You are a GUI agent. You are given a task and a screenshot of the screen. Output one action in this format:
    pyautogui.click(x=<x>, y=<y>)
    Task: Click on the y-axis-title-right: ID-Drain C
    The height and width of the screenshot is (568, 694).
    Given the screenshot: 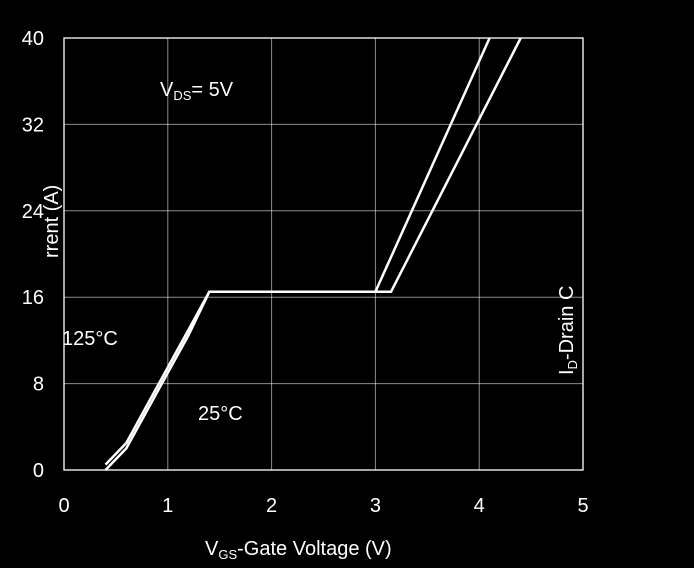 What is the action you would take?
    pyautogui.click(x=568, y=330)
    